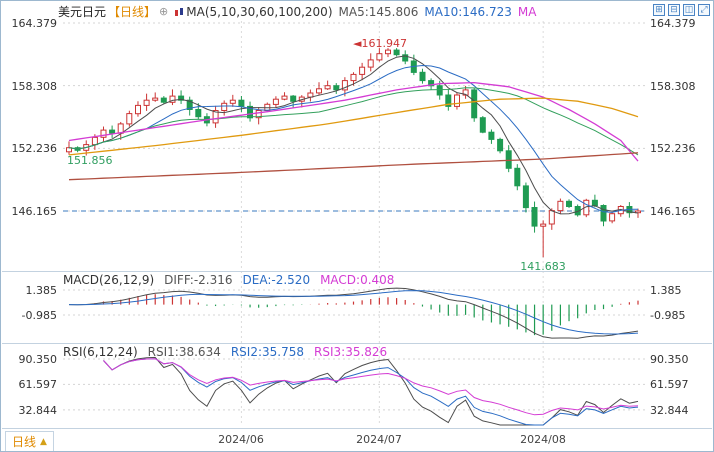 Image resolution: width=714 pixels, height=452 pixels. Describe the element at coordinates (184, 352) in the screenshot. I see `rsi1-value: RSI1:38.634` at that location.